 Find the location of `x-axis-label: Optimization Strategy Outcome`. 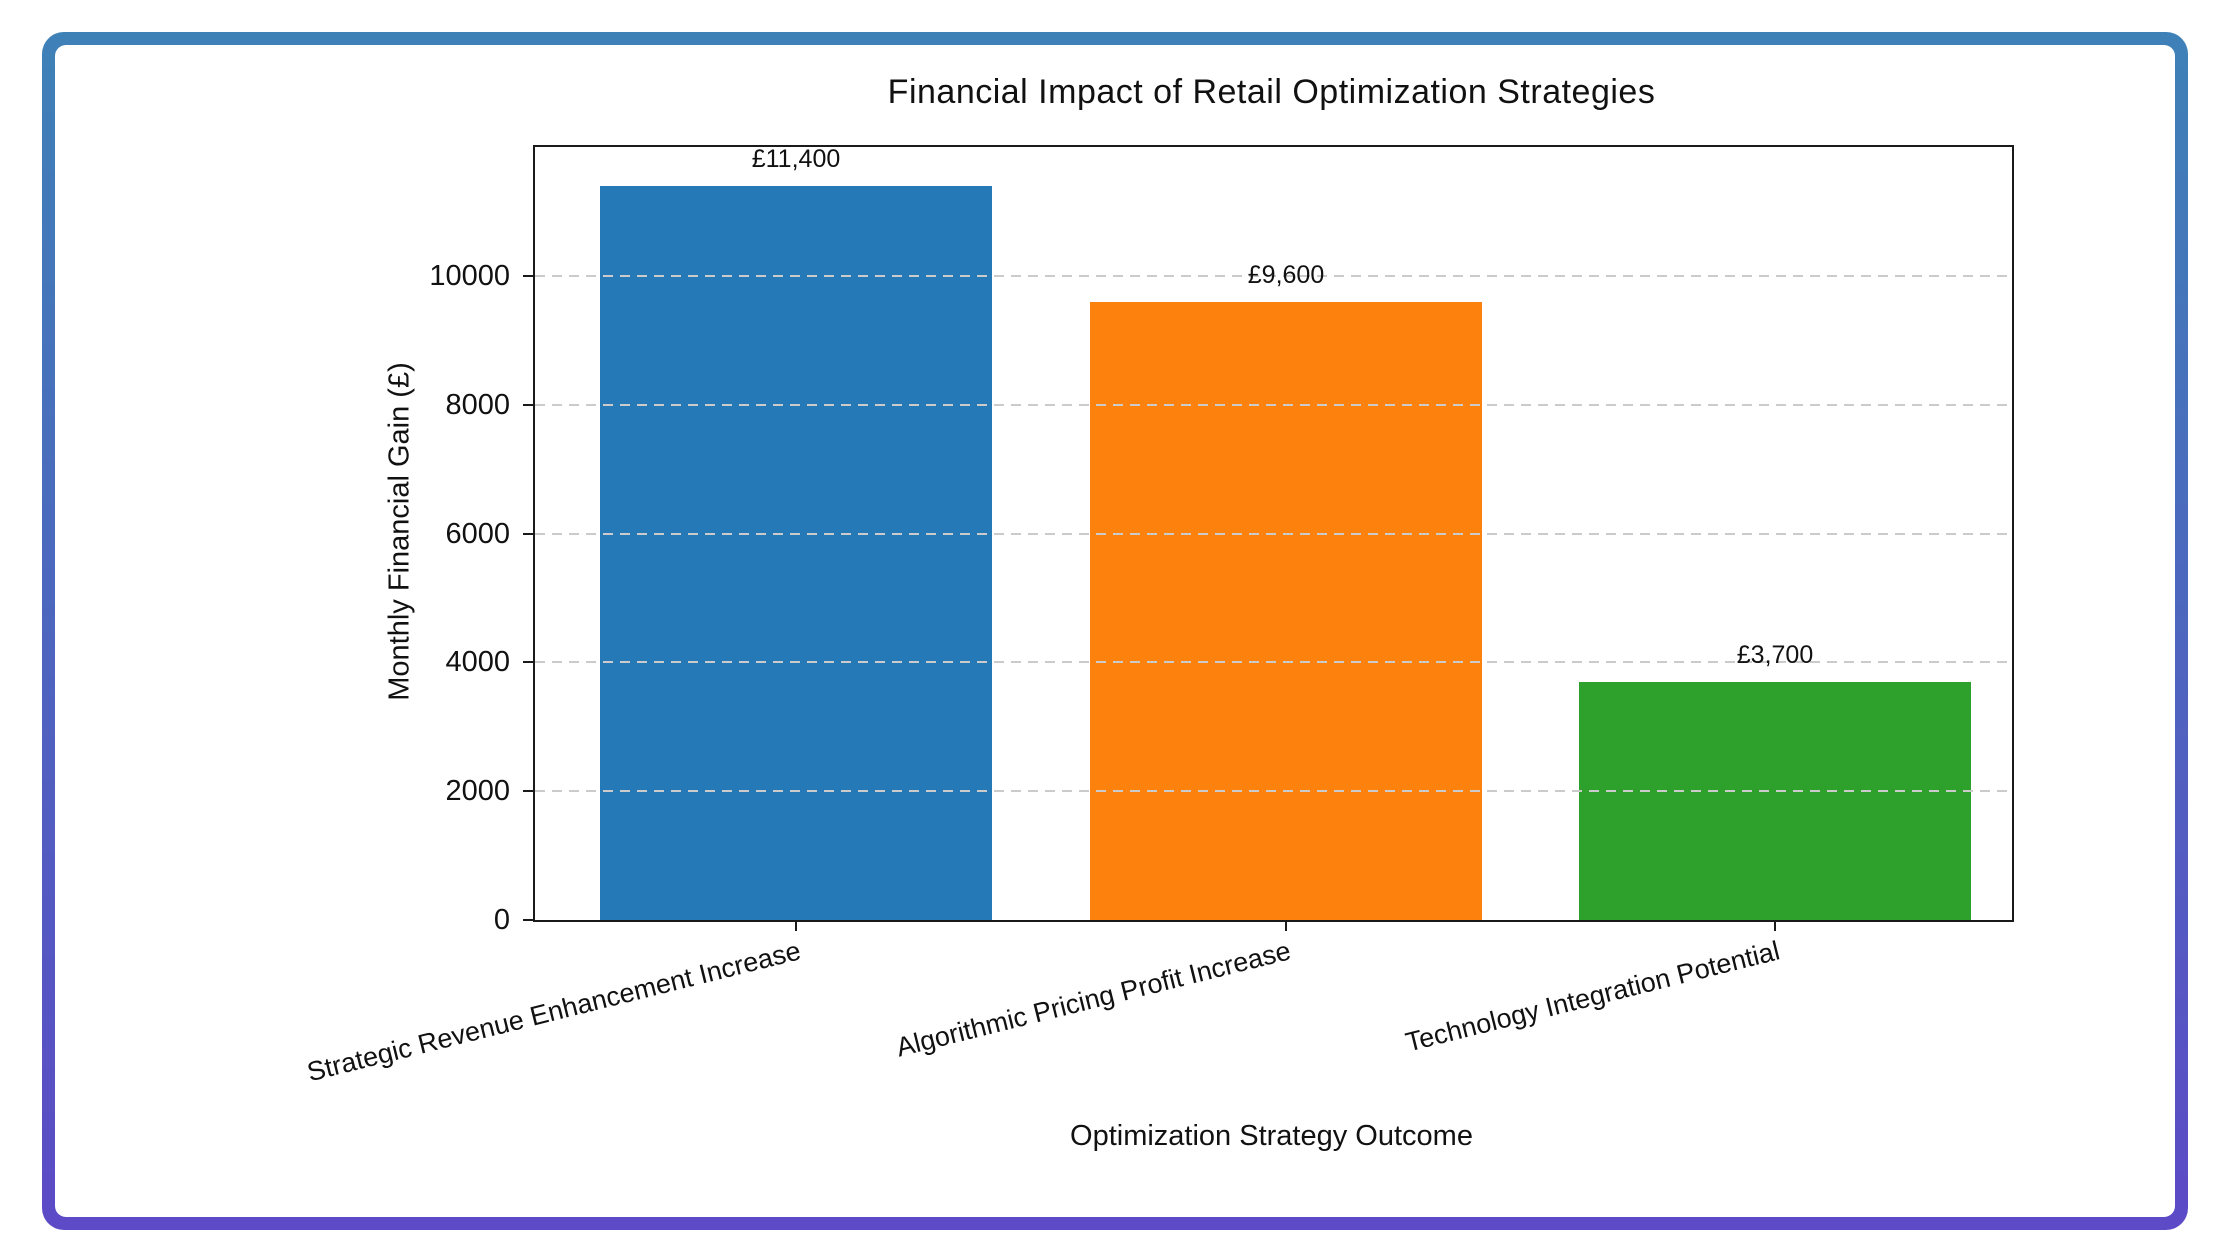

x-axis-label: Optimization Strategy Outcome is located at coordinates (1271, 1136).